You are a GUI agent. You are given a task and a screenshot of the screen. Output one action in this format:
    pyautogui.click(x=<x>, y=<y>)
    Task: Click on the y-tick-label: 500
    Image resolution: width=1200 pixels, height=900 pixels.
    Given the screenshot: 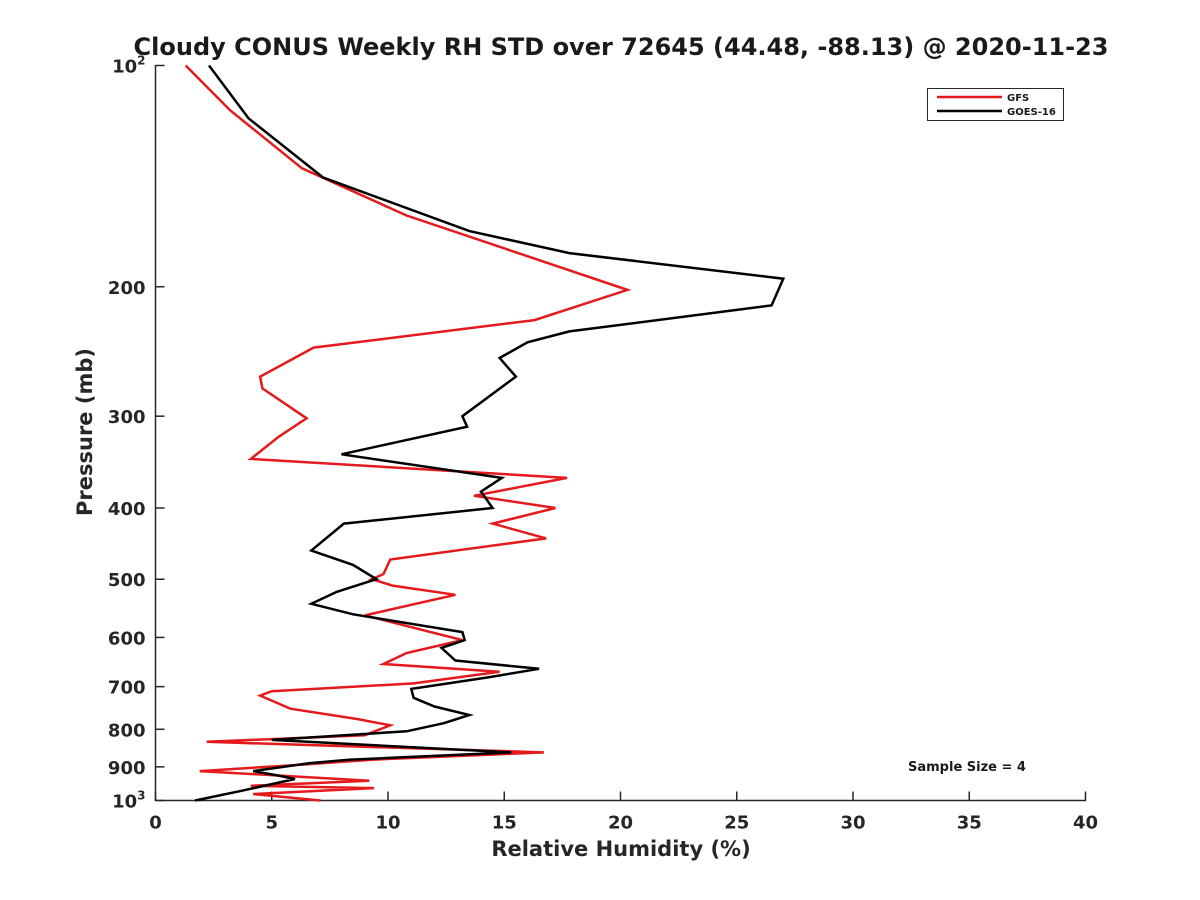 What is the action you would take?
    pyautogui.click(x=127, y=580)
    